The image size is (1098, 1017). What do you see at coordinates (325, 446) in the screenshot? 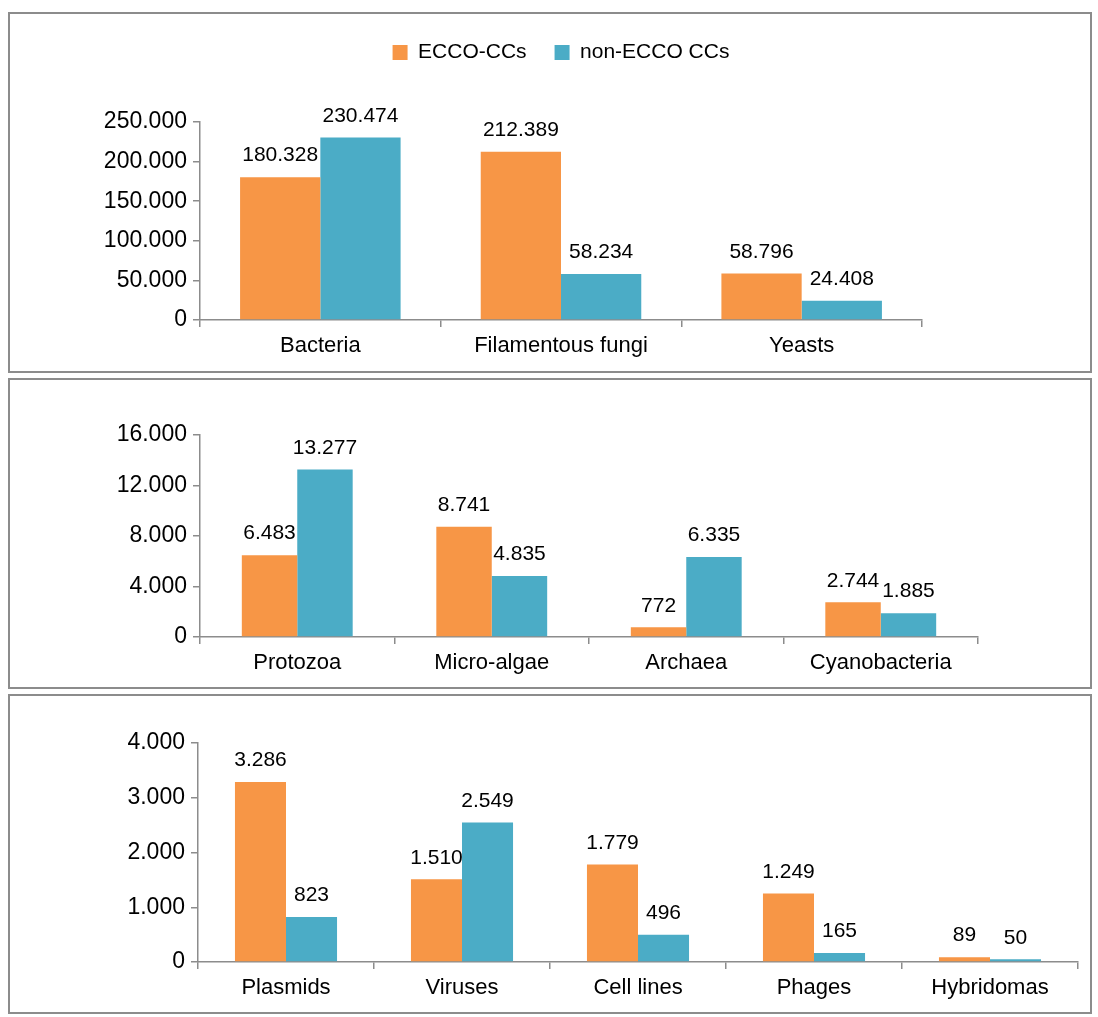
I see `data-label: 13.277` at bounding box center [325, 446].